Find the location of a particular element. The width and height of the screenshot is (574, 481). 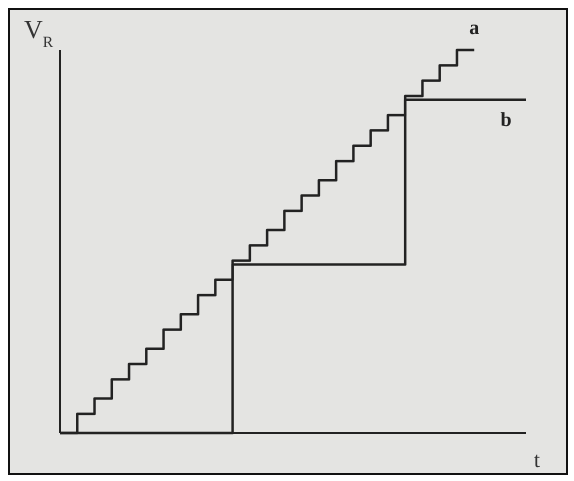

y-axis-title: V$_{R}$ is located at coordinates (39, 32).